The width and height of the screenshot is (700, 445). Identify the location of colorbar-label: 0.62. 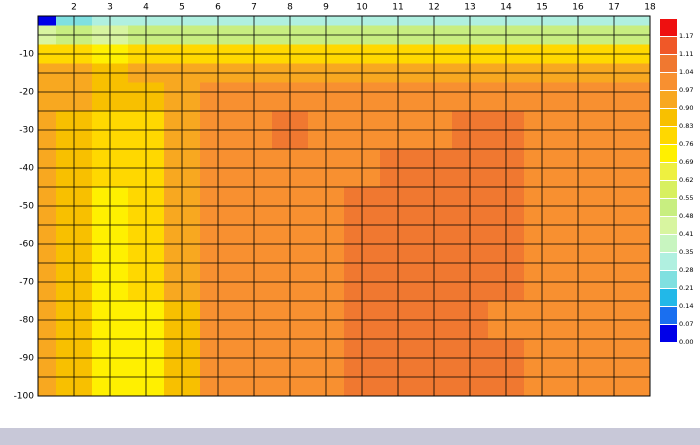
(686, 180).